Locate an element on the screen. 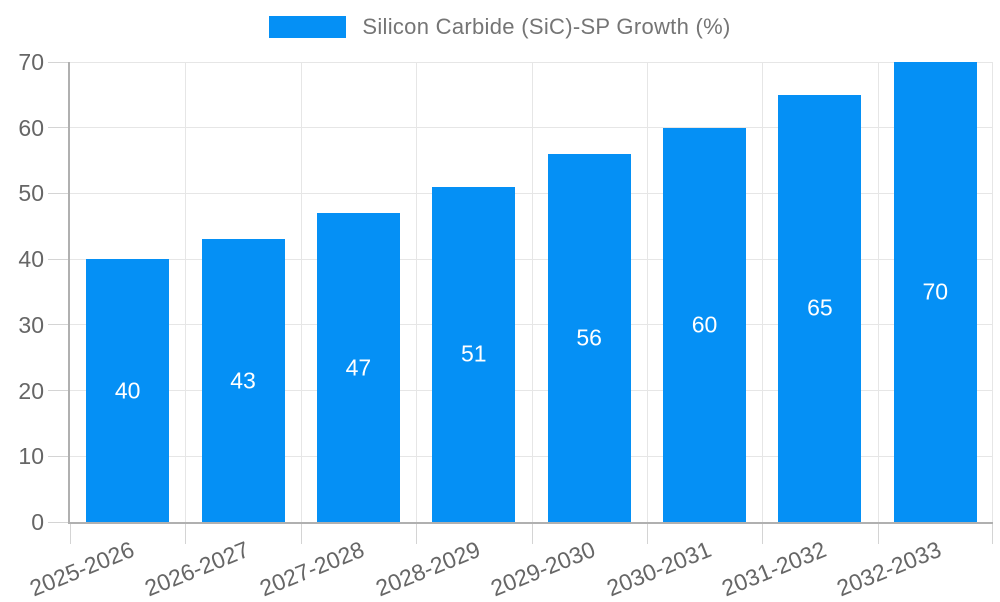  x-category-label-text: 2029-2030 is located at coordinates (543, 569).